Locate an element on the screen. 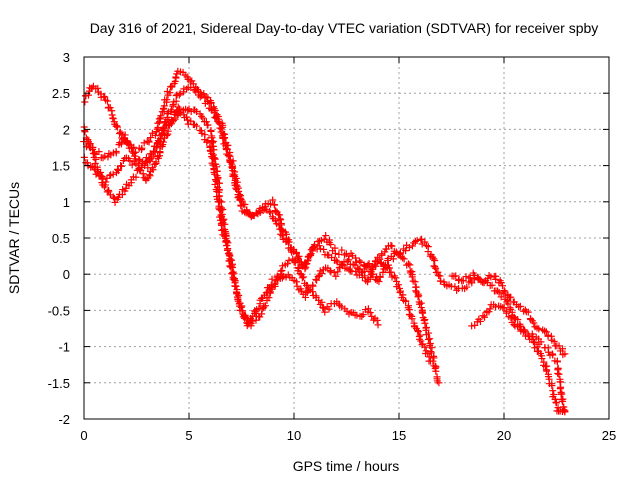 The height and width of the screenshot is (480, 640). y-tick-label: -0.5 is located at coordinates (59, 310).